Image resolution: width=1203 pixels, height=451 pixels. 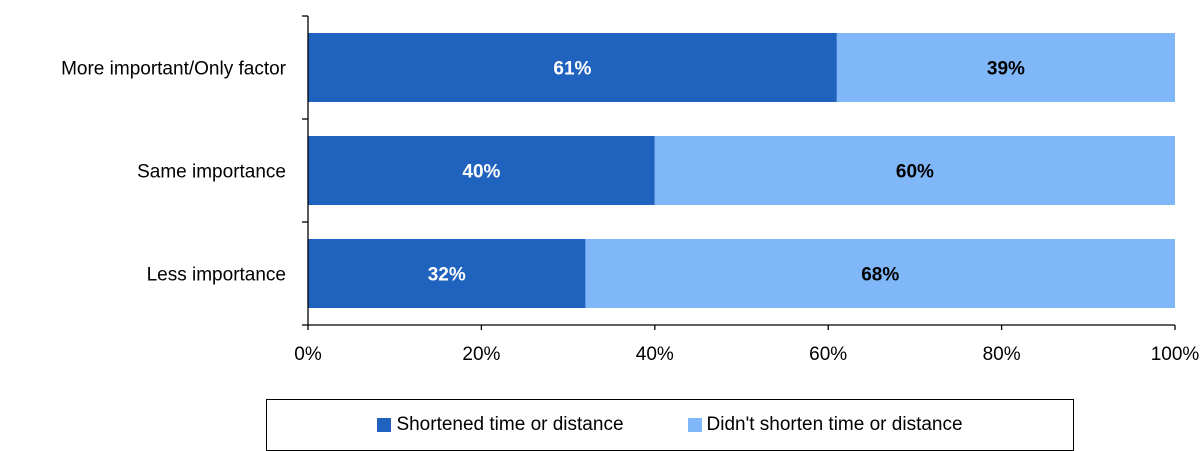 I want to click on data-label: 39%, so click(x=1006, y=69).